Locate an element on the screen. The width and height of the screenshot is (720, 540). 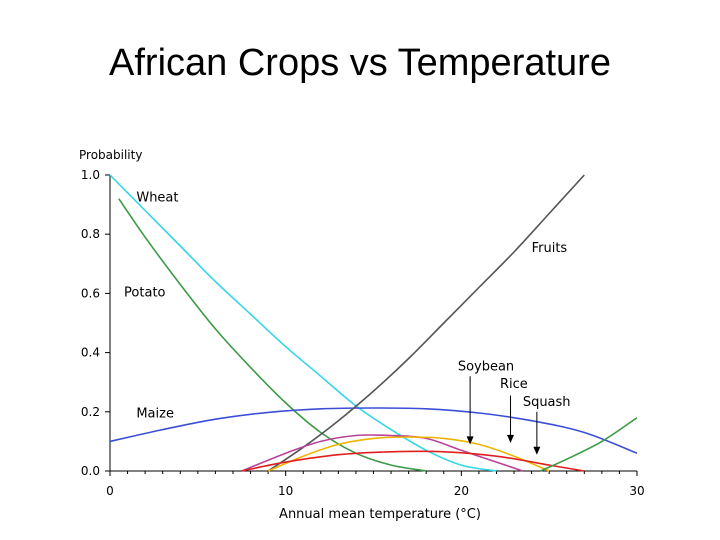
x-tick-label: 30 is located at coordinates (636, 491).